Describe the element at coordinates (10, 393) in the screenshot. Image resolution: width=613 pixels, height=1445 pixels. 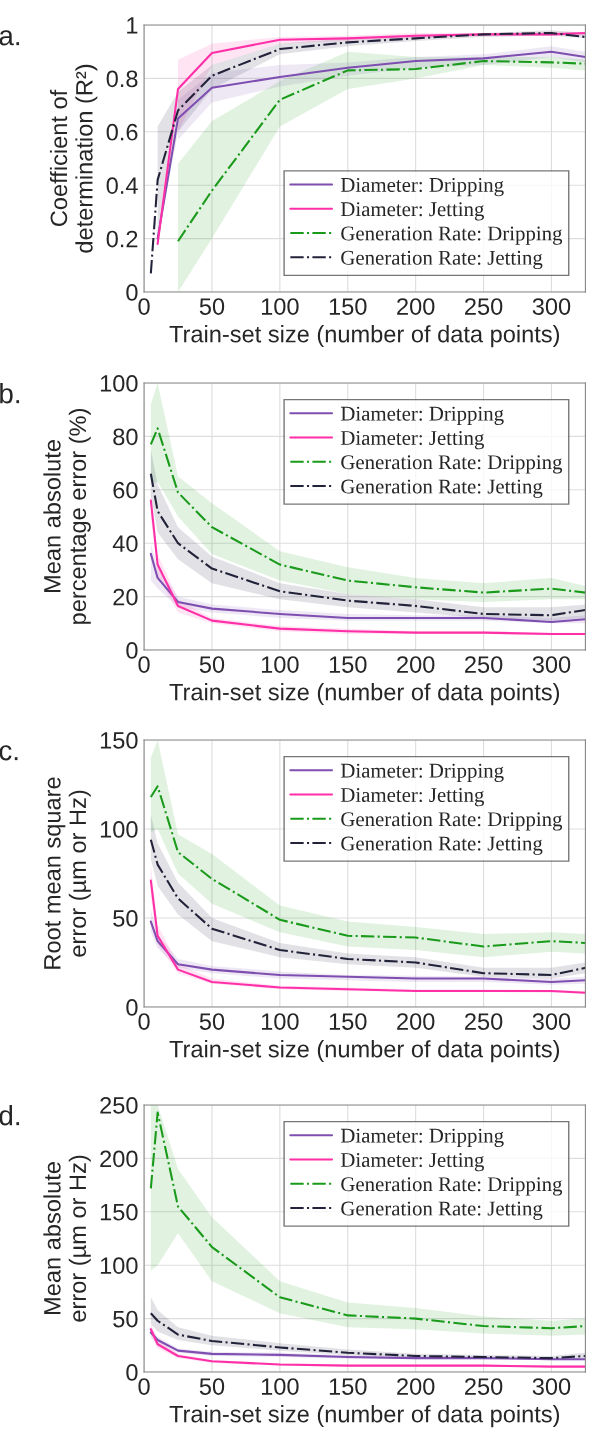
I see `chart-title: b.` at that location.